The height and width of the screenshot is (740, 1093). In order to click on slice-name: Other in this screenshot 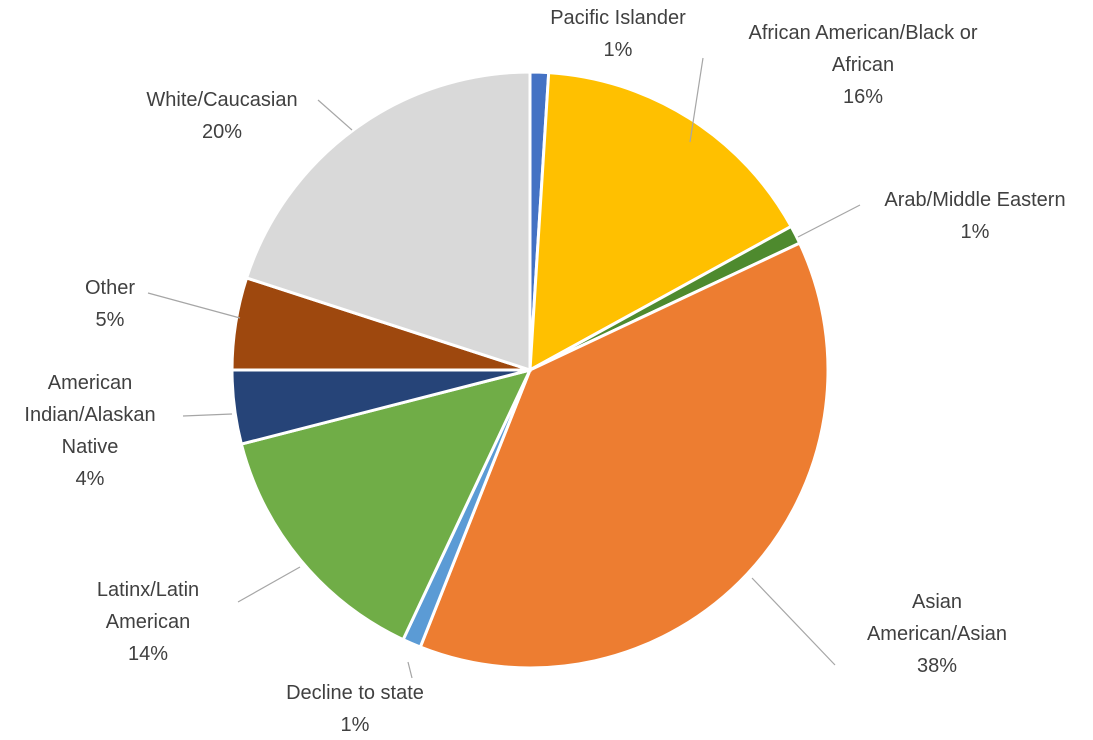, I will do `click(110, 288)`.